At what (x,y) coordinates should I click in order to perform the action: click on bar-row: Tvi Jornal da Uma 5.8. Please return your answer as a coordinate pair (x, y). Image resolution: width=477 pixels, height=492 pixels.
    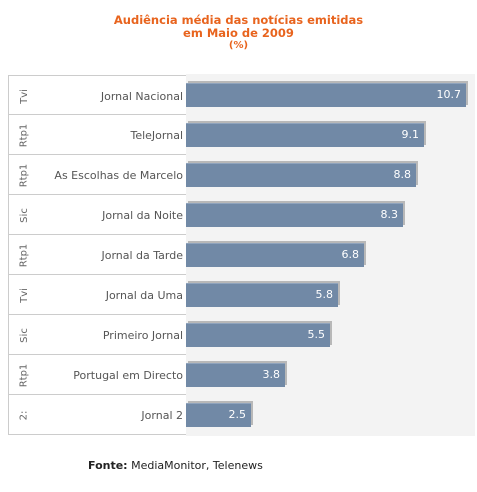
    Looking at the image, I should click on (241, 295).